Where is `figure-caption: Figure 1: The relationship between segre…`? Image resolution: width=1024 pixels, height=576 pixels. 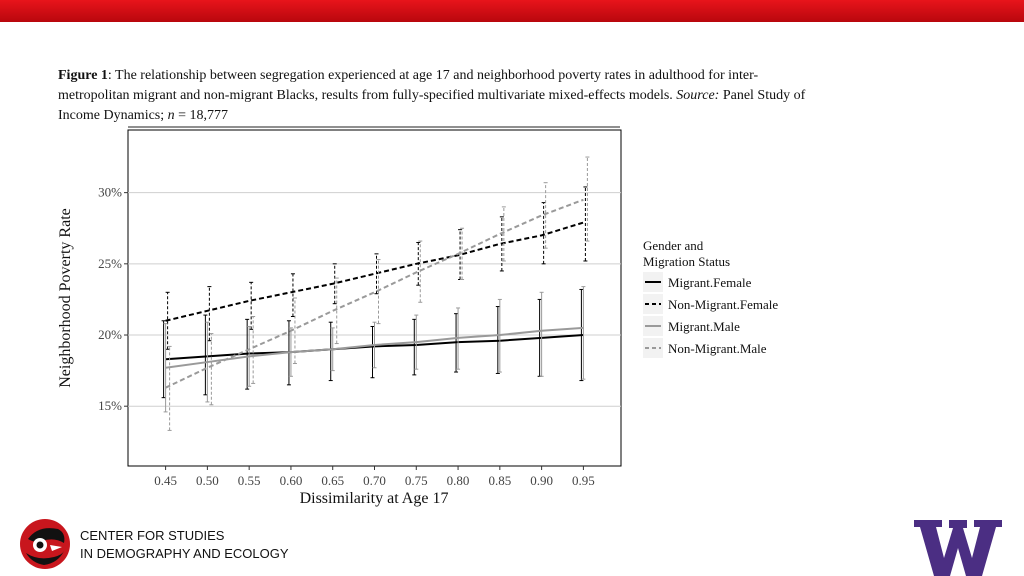 figure-caption: Figure 1: The relationship between segre… is located at coordinates (438, 96).